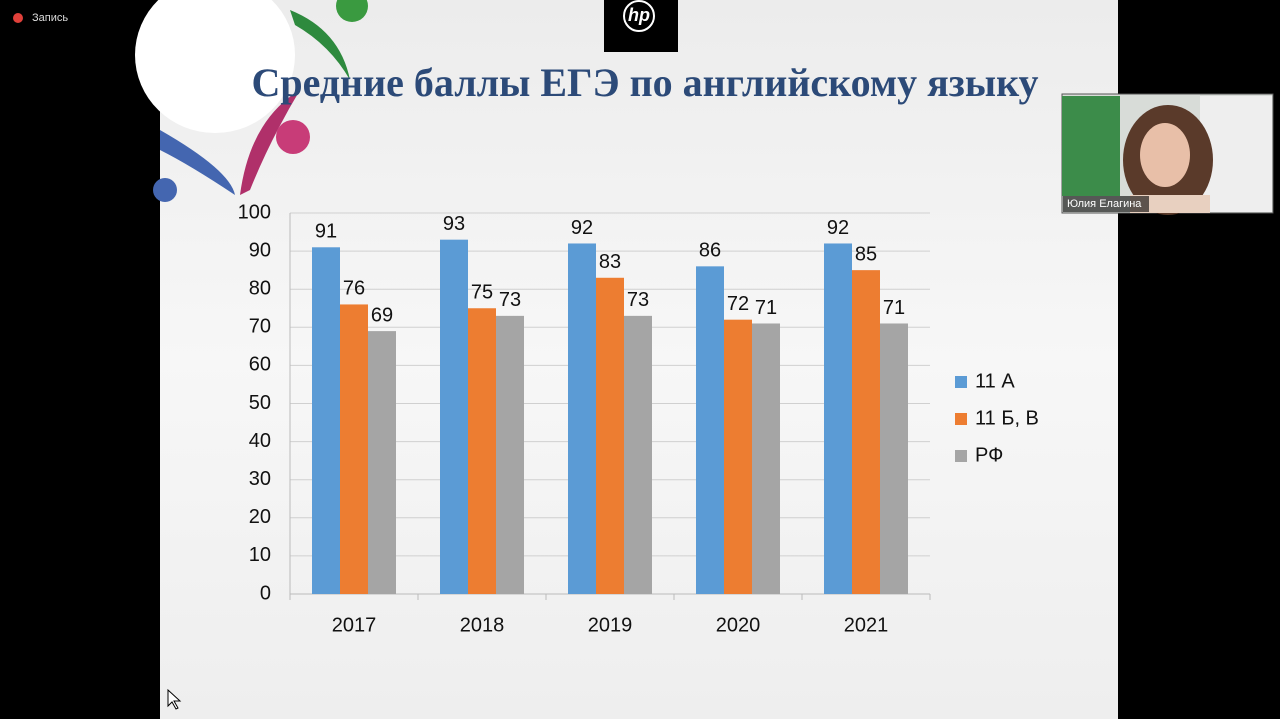  Describe the element at coordinates (454, 224) in the screenshot. I see `data-label: 93` at that location.